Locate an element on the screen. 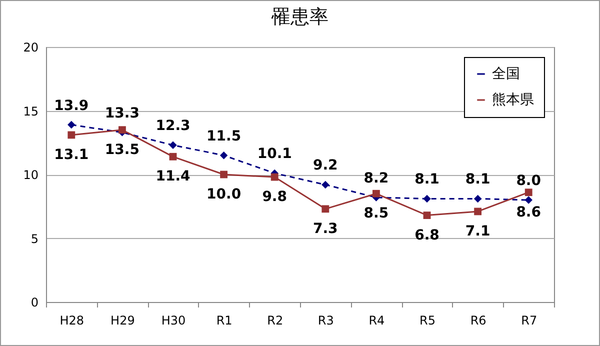 Image resolution: width=600 pixels, height=346 pixels. y-tick-label: 10 is located at coordinates (30, 175).